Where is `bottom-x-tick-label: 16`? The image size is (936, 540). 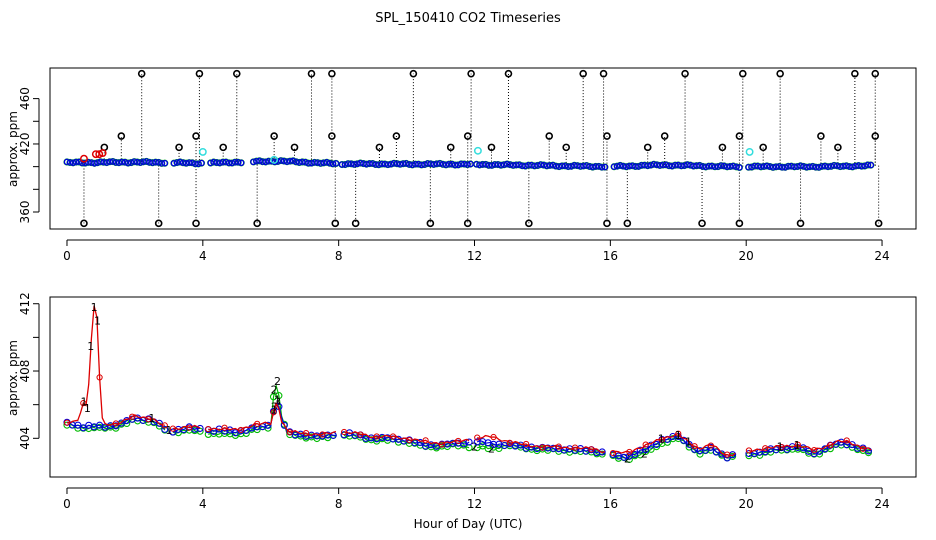 bottom-x-tick-label: 16 is located at coordinates (610, 504).